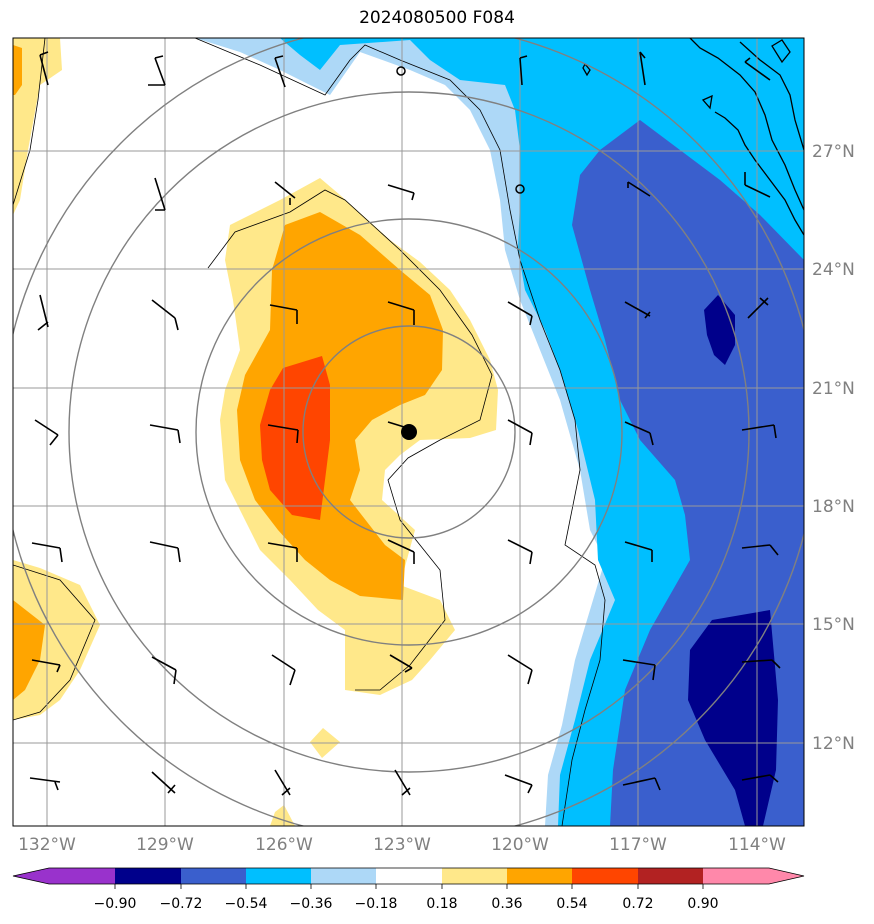 This screenshot has height=924, width=874. Describe the element at coordinates (571, 904) in the screenshot. I see `colorbar-tick-label: 0.54` at that location.